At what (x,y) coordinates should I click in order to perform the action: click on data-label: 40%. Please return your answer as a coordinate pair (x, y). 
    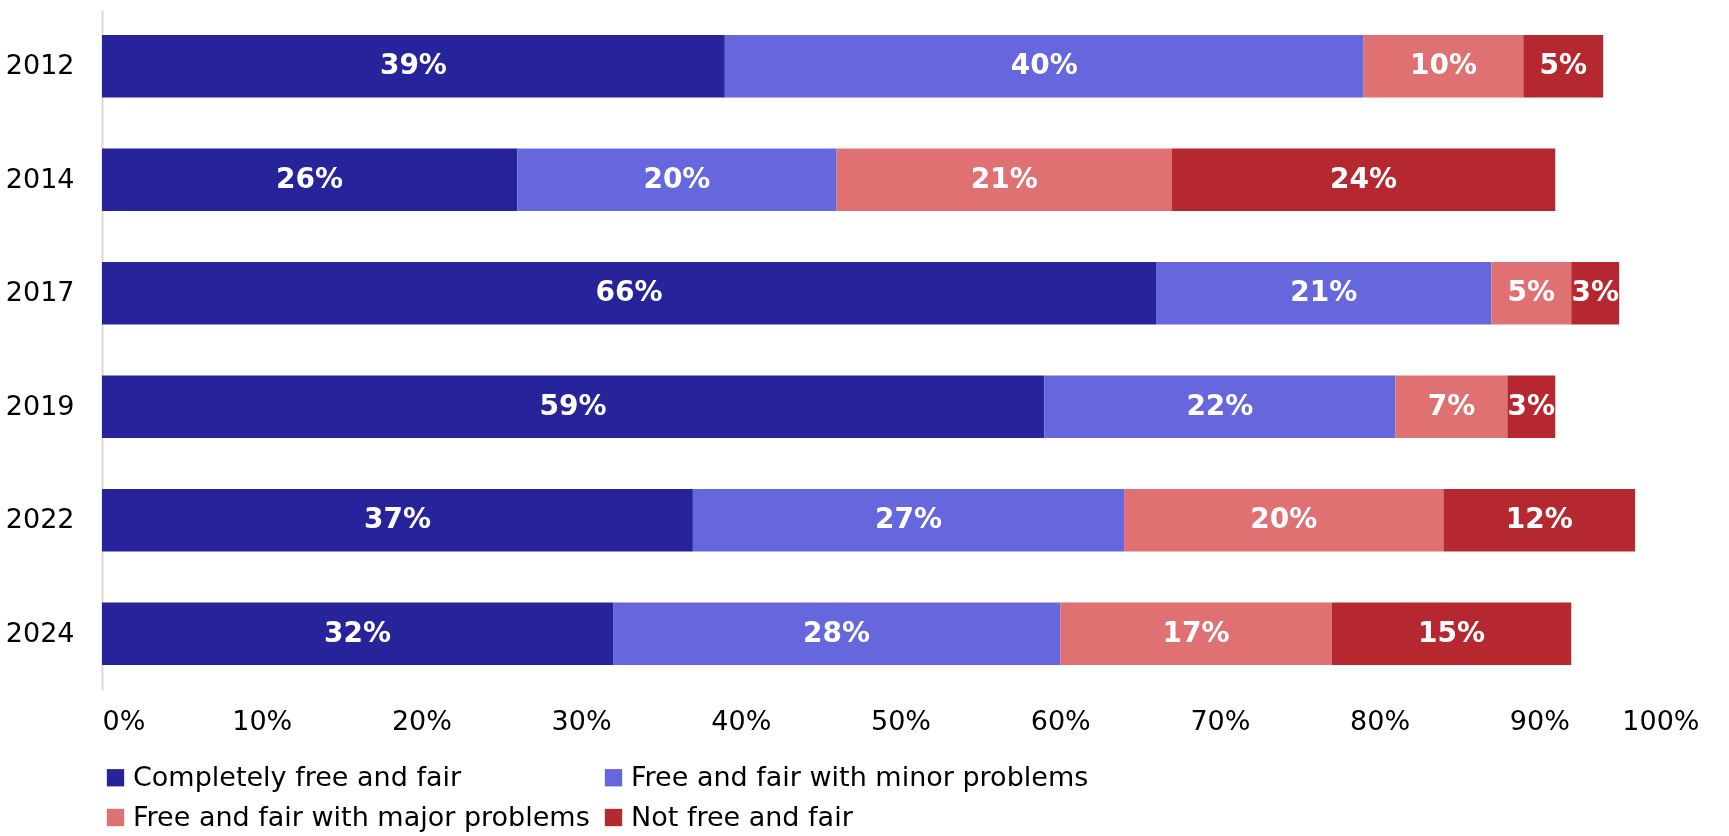
    Looking at the image, I should click on (1044, 65).